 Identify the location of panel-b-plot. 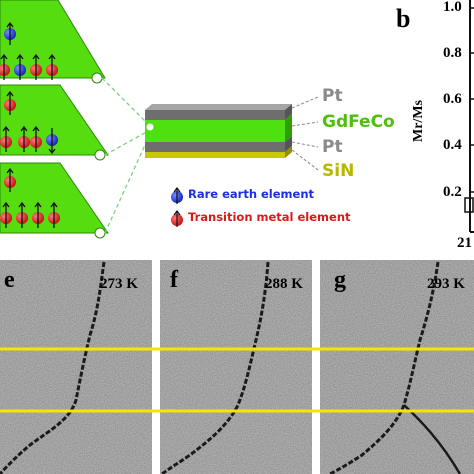
(469, 116).